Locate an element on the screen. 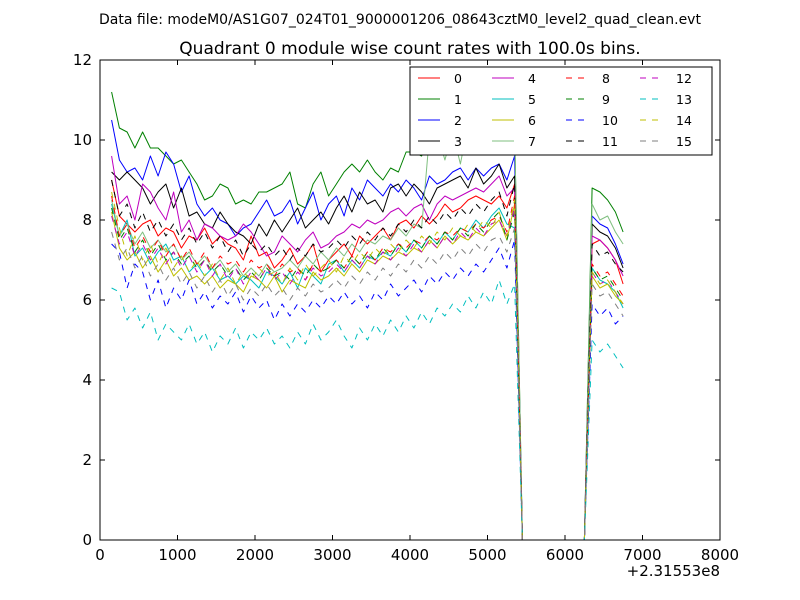 The width and height of the screenshot is (800, 600). x-tick-label: 5000 is located at coordinates (487, 555).